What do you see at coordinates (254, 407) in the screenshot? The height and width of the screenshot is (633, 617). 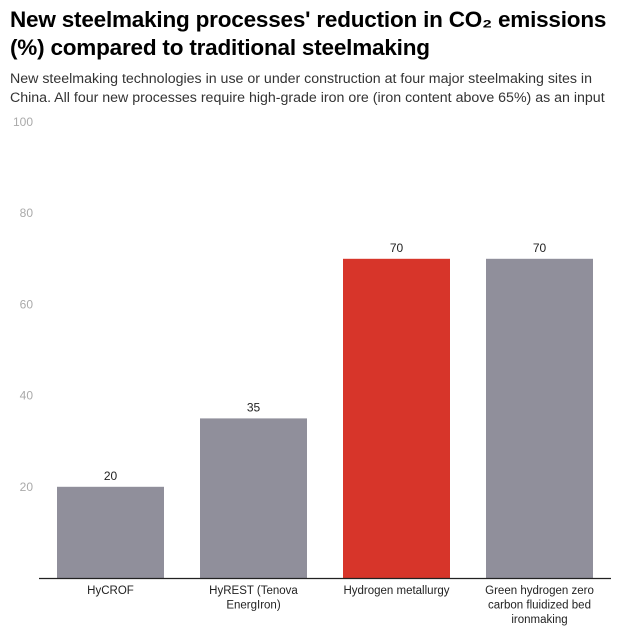 I see `bar-value-label: 35` at bounding box center [254, 407].